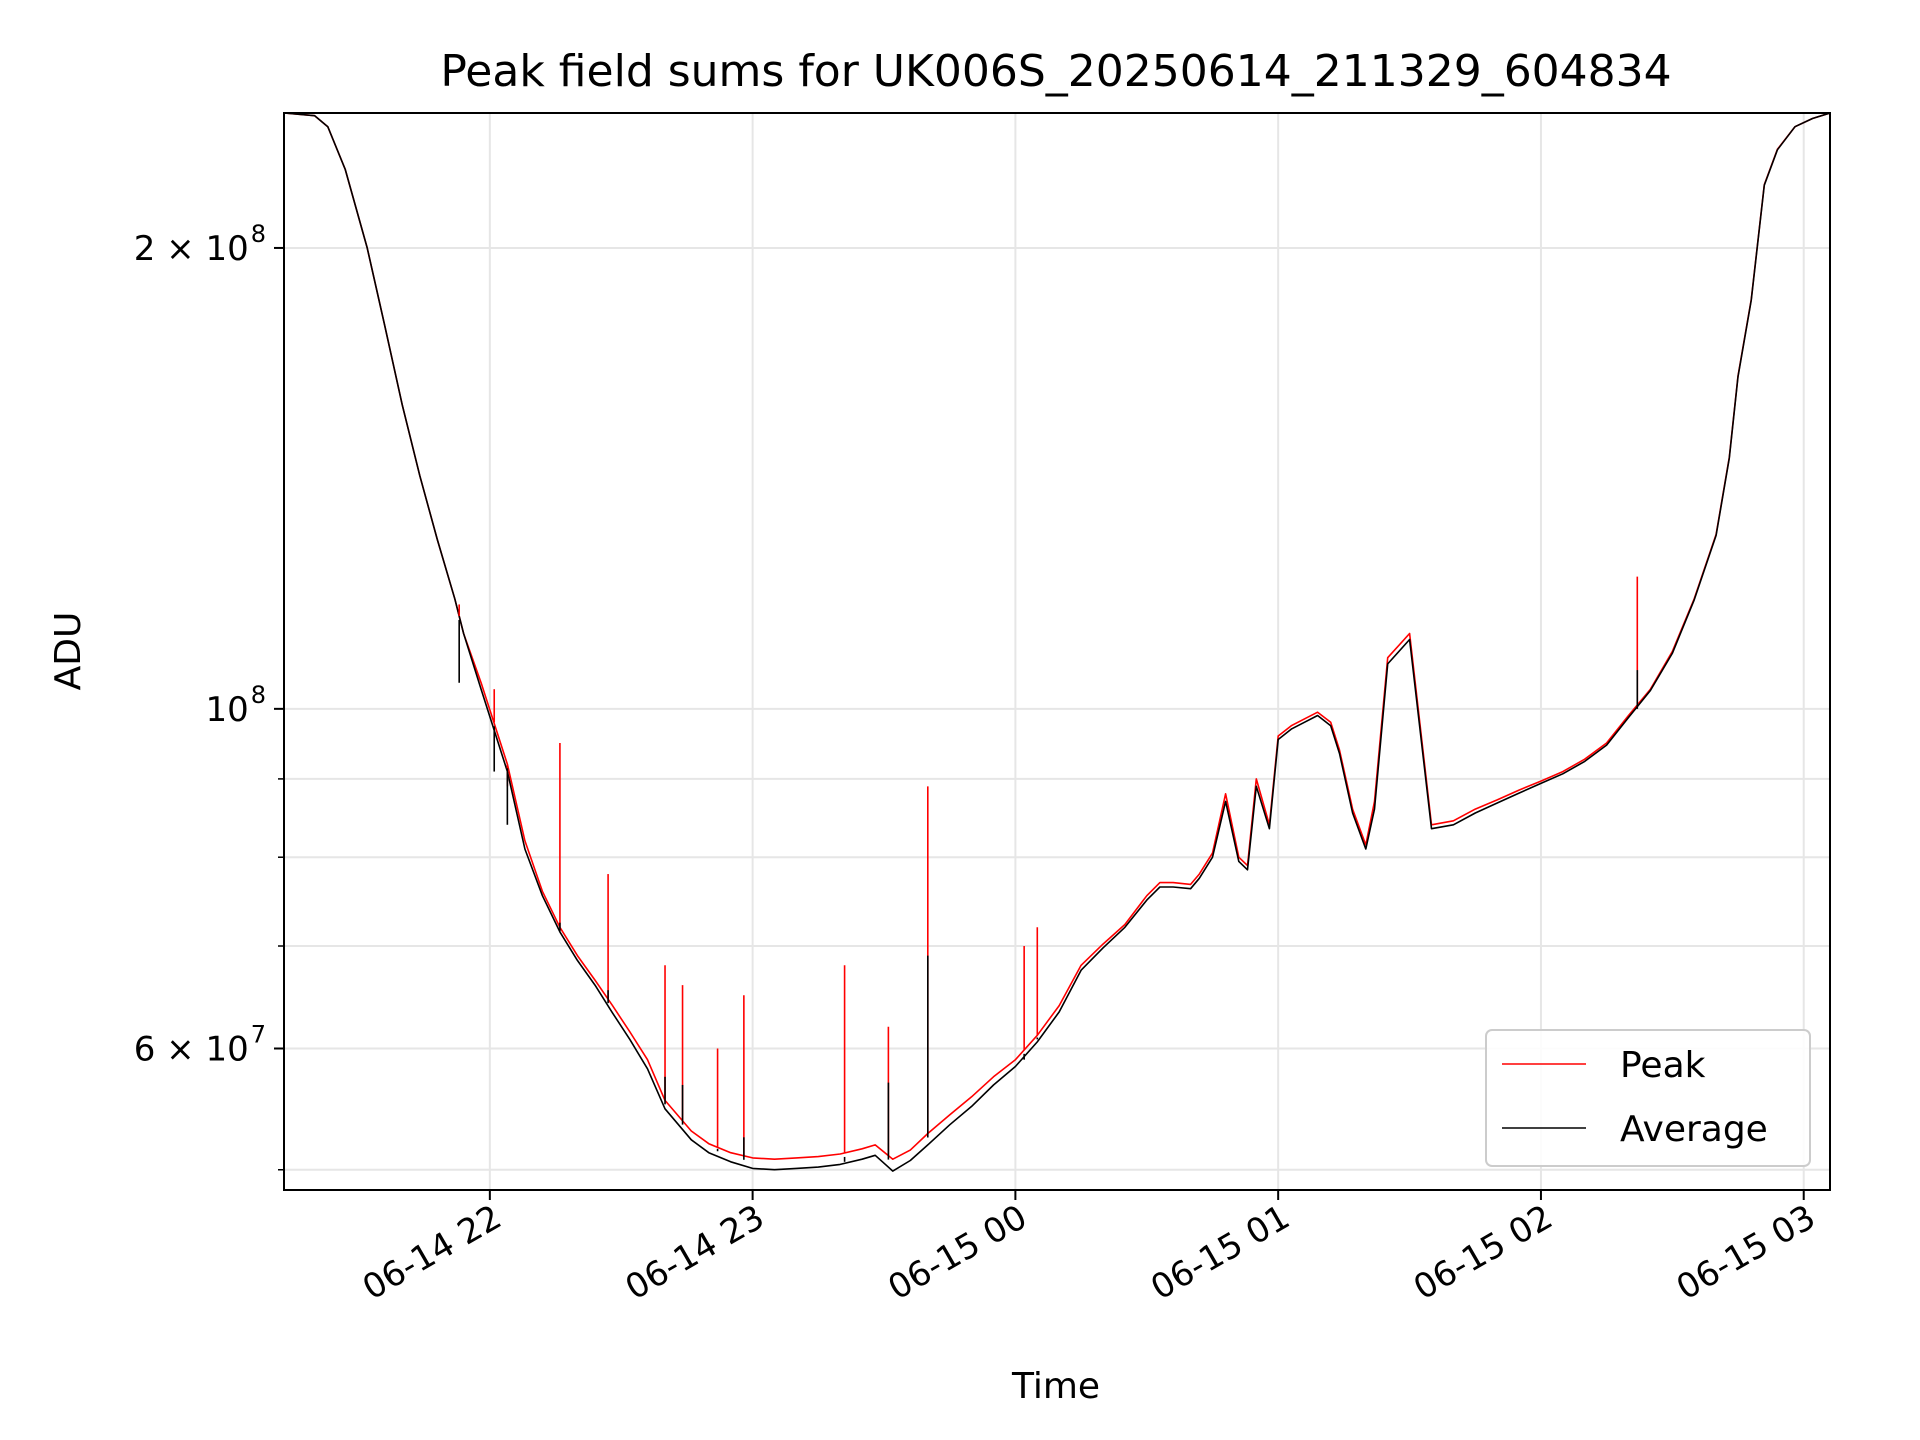 The width and height of the screenshot is (1920, 1440). I want to click on y-tick-label-base: 2 × 10, so click(191, 249).